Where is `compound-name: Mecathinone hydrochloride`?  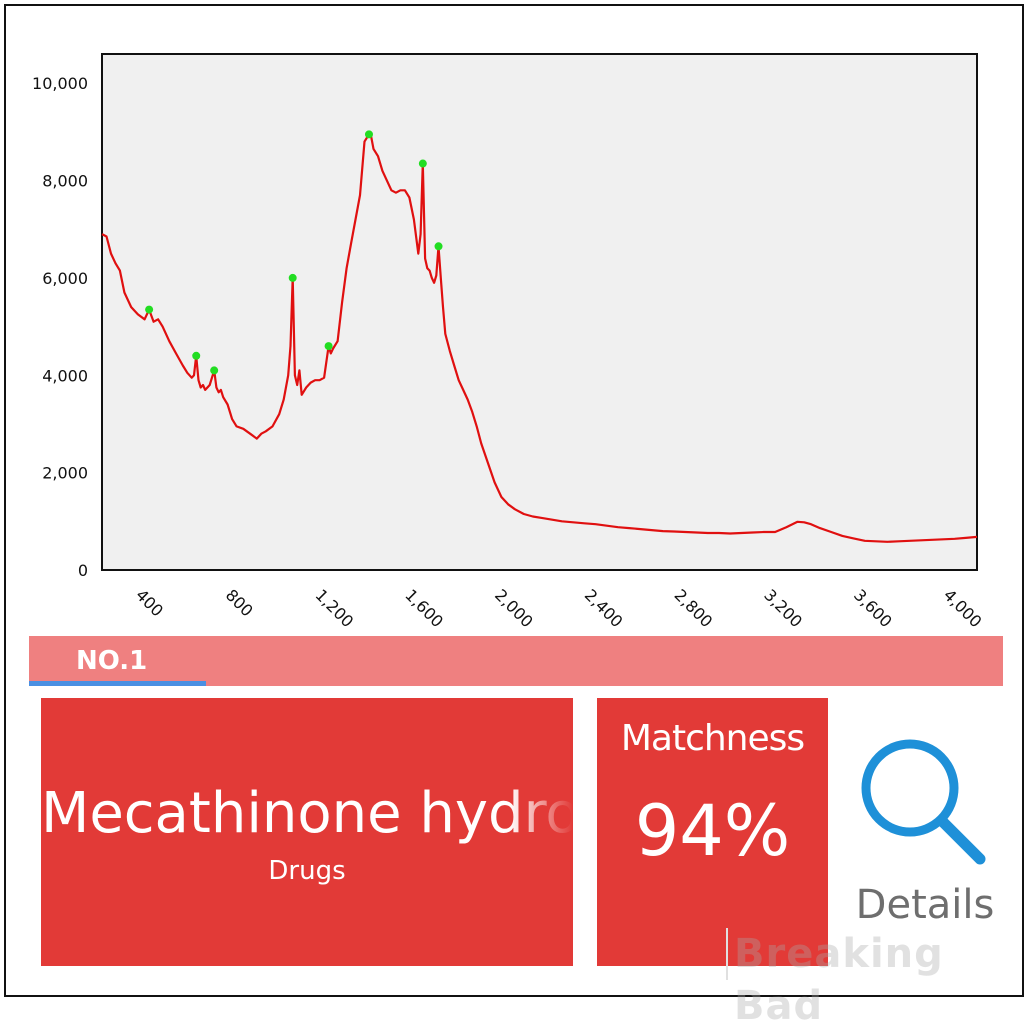
compound-name: Mecathinone hydrochloride is located at coordinates (307, 813).